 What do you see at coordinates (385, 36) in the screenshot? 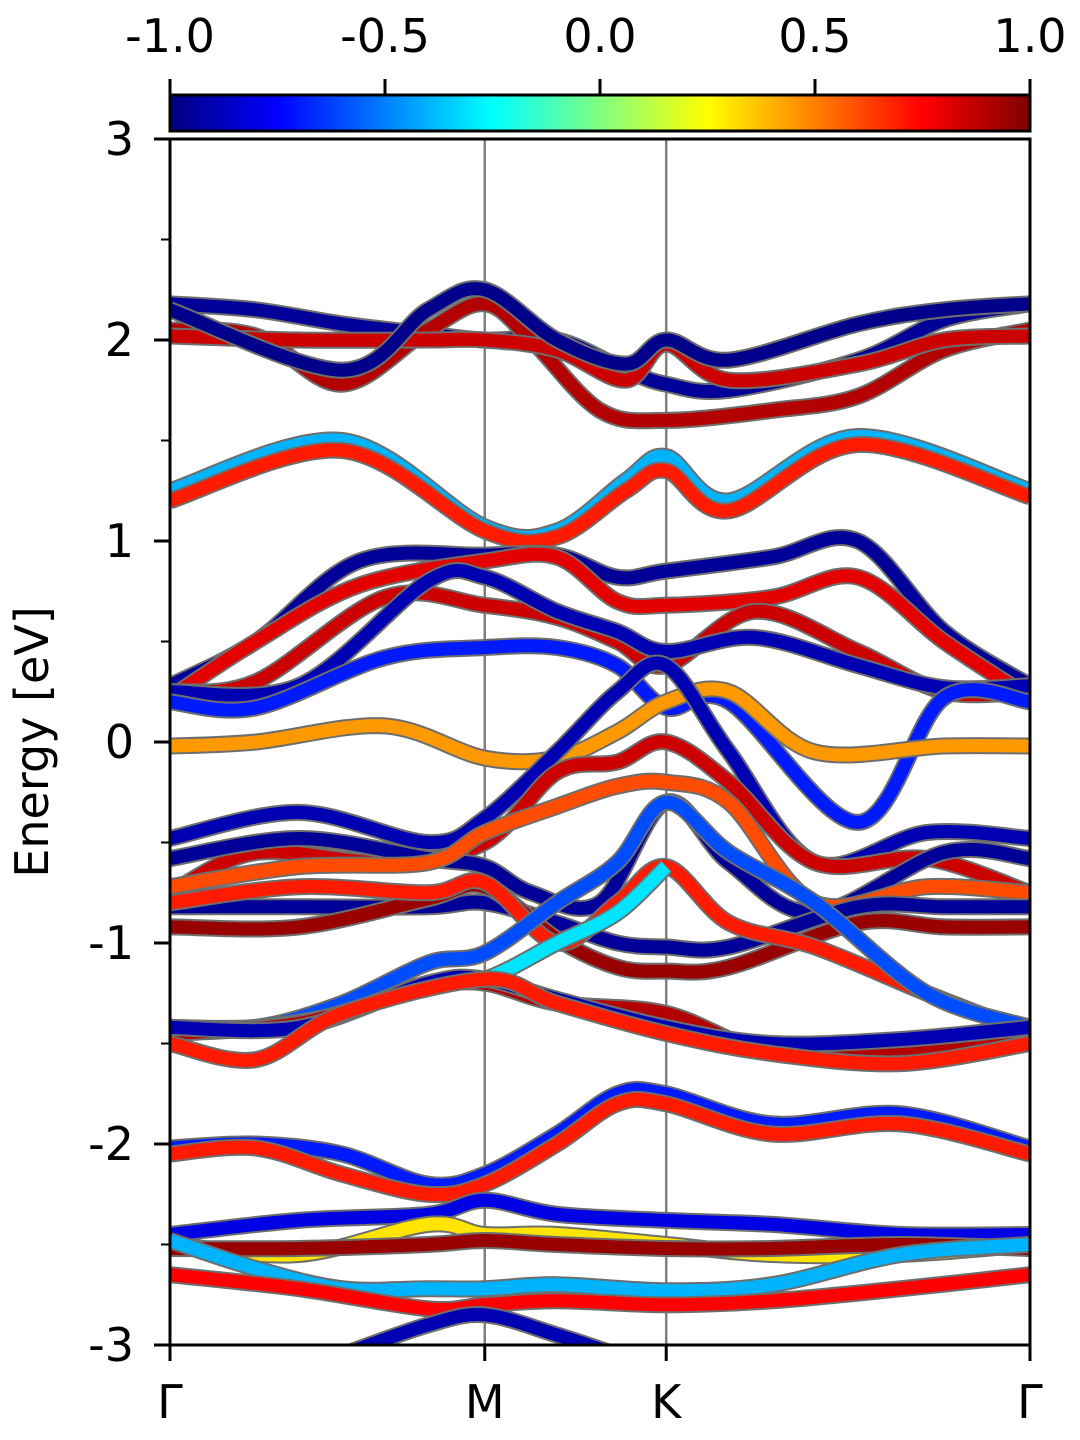
I see `colorbar-tick-label: -0.5` at bounding box center [385, 36].